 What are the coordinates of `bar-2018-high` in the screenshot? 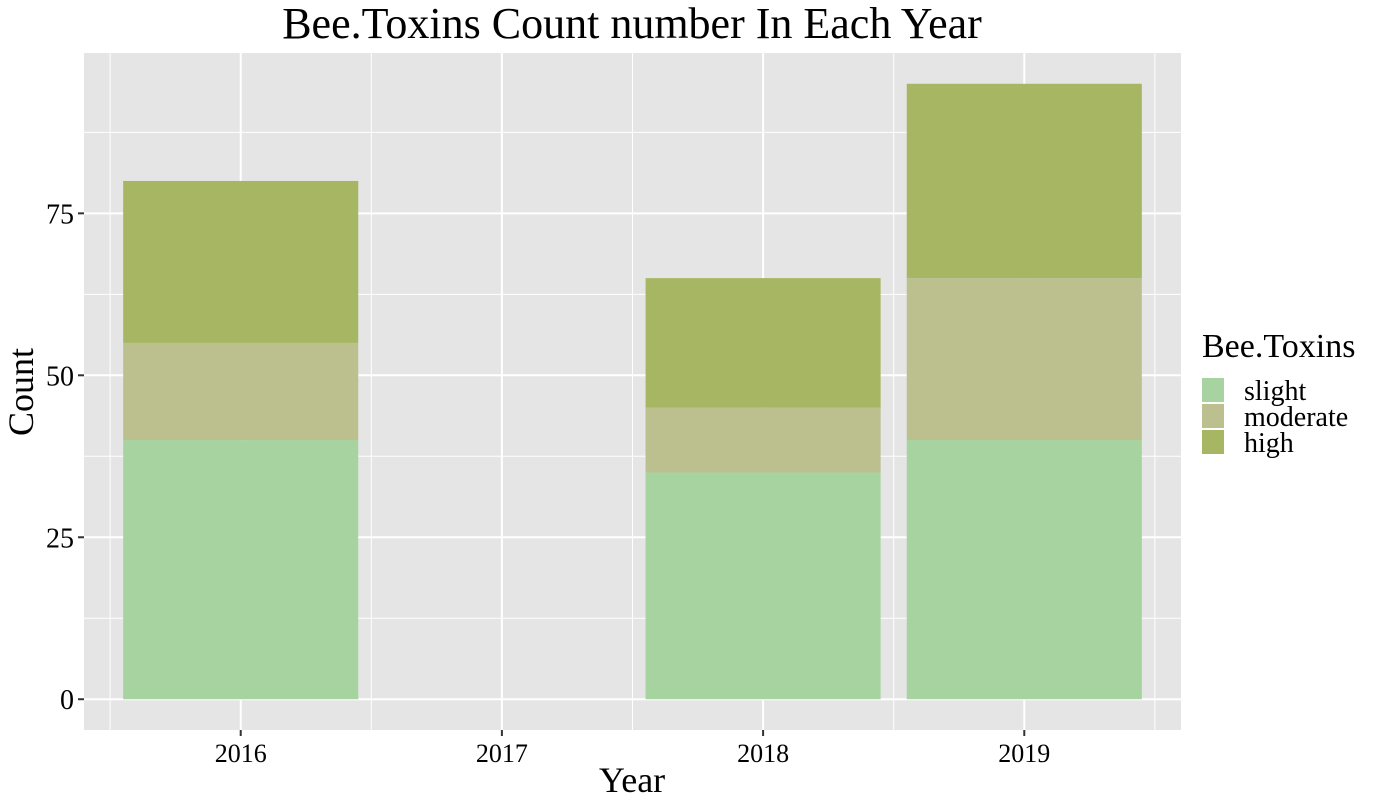 It's located at (763, 343).